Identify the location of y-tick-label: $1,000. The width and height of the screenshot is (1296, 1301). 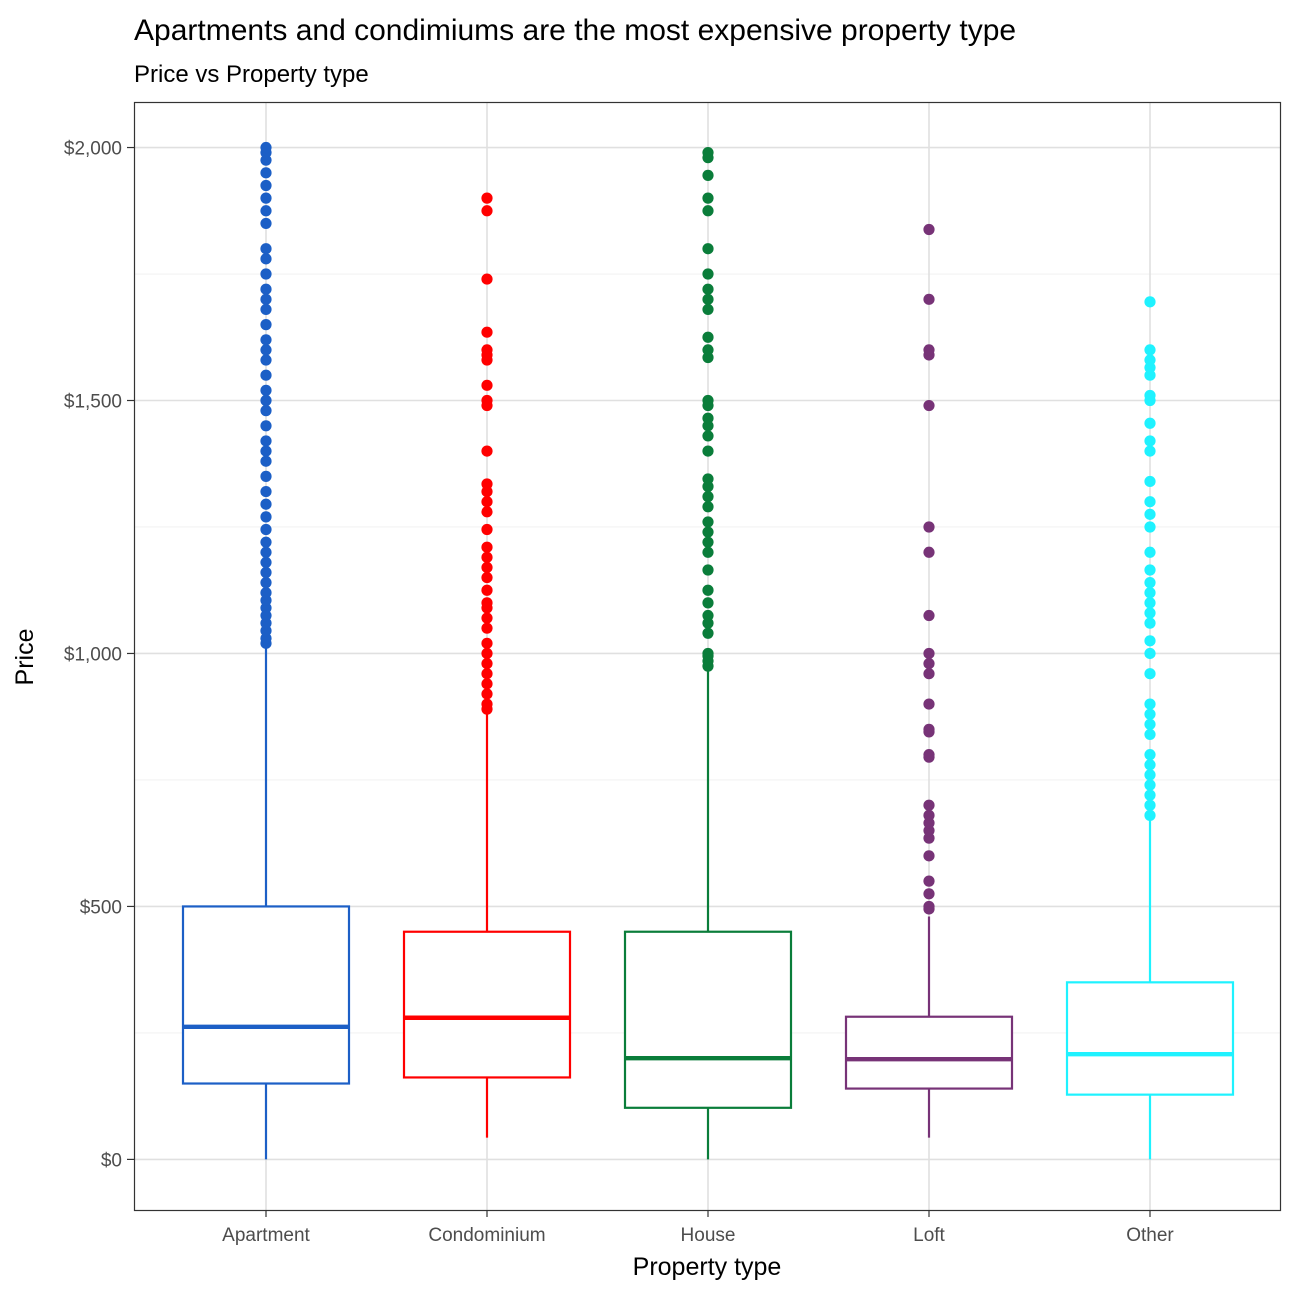
(93, 654).